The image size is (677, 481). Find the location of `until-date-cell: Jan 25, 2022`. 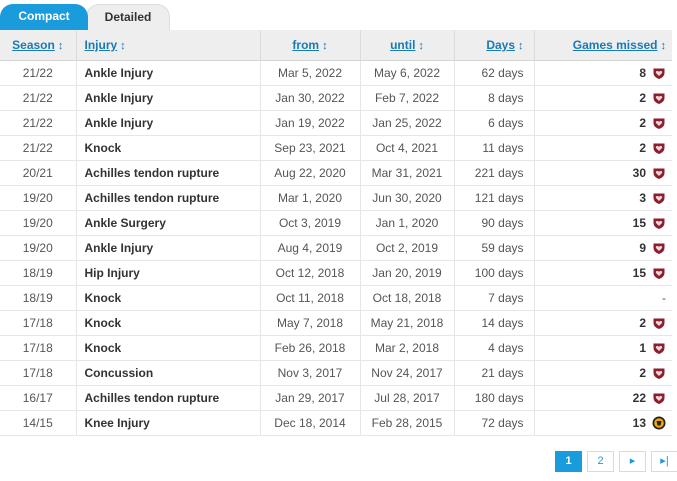

until-date-cell: Jan 25, 2022 is located at coordinates (407, 123).